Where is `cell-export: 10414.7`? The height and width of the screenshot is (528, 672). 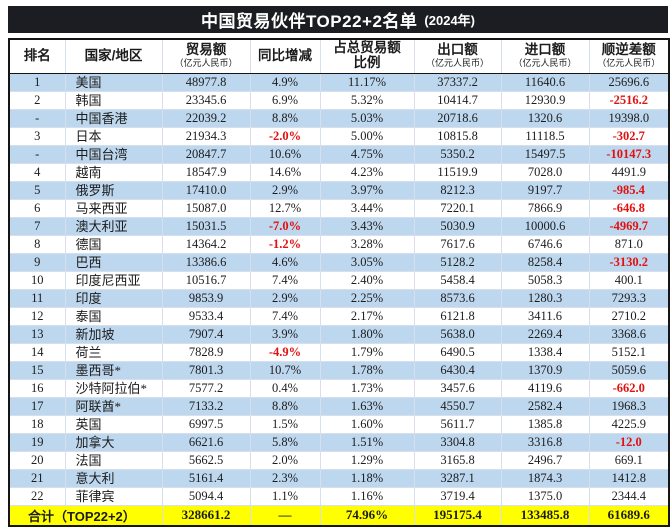 cell-export: 10414.7 is located at coordinates (457, 100).